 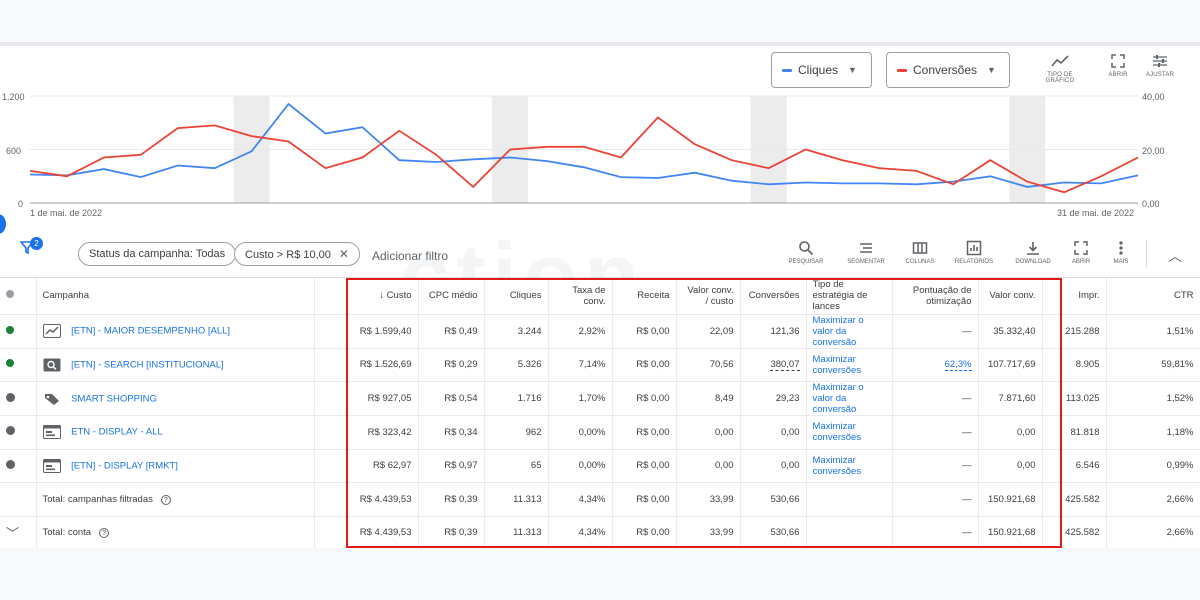 What do you see at coordinates (1121, 262) in the screenshot?
I see `toolbar-label: MAIS` at bounding box center [1121, 262].